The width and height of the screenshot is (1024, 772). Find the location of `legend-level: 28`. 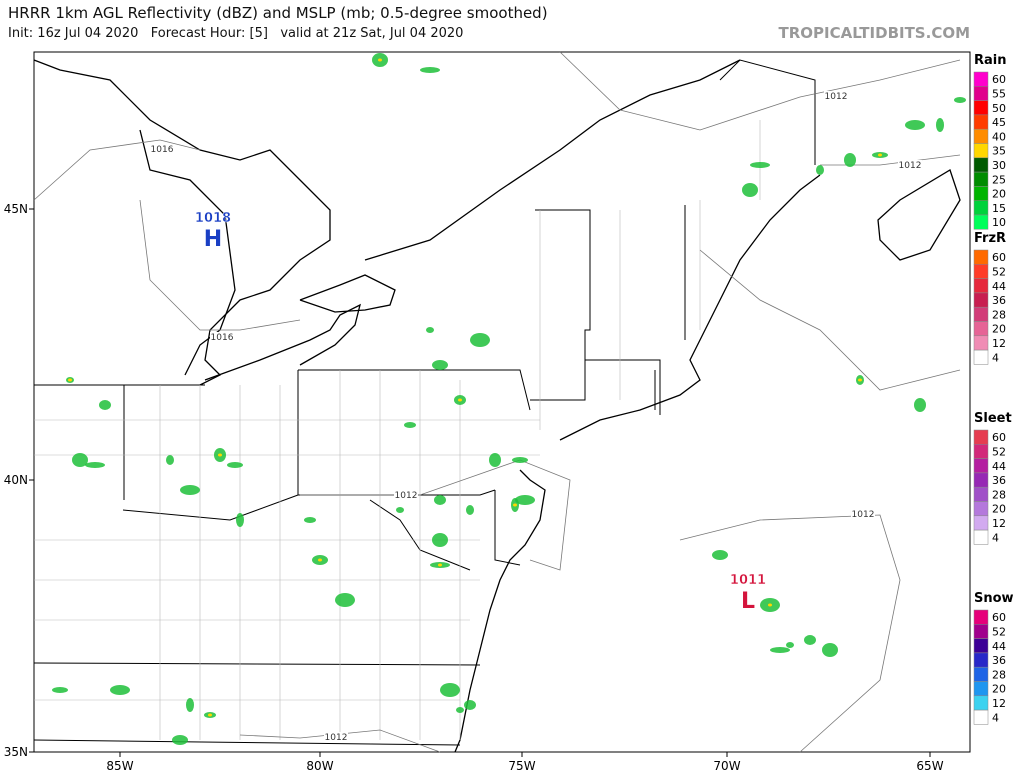

legend-level: 28 is located at coordinates (999, 314).